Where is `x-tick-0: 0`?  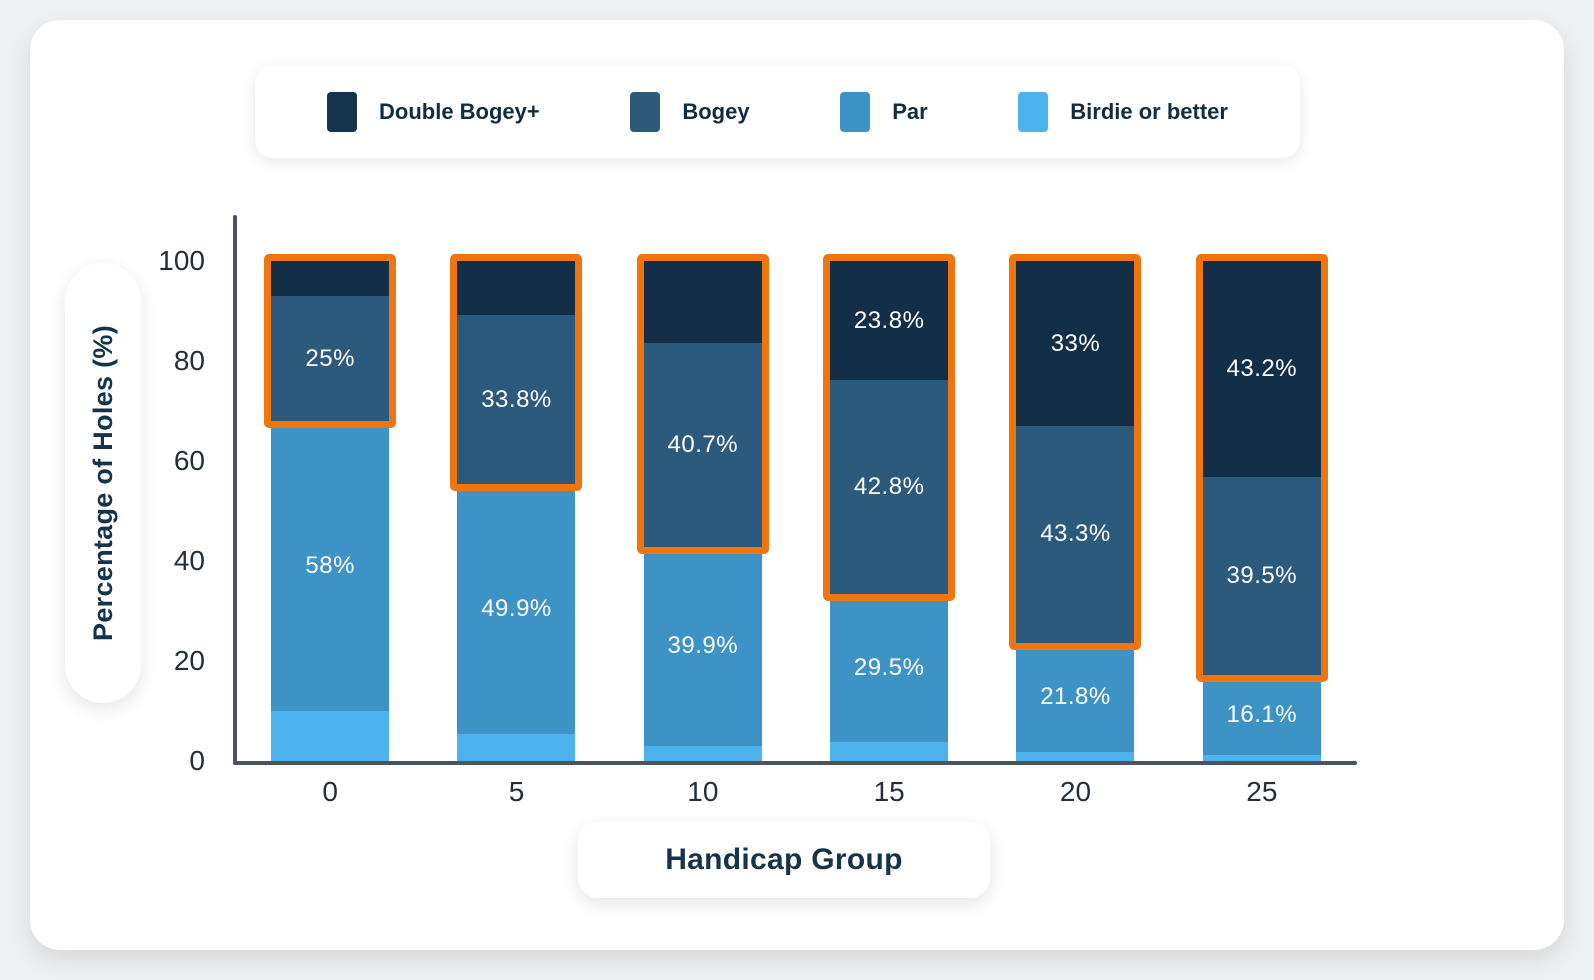
x-tick-0: 0 is located at coordinates (330, 791).